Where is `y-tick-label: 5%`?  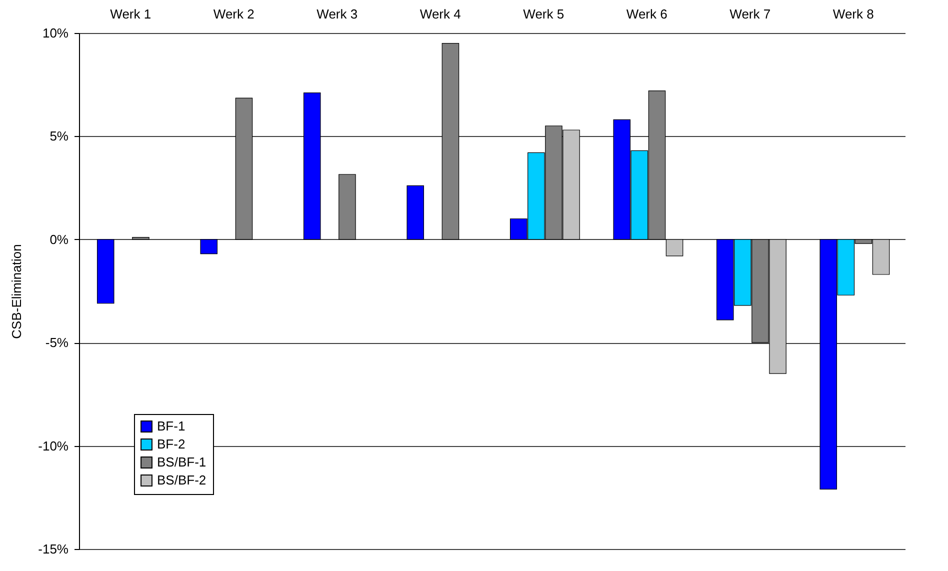
y-tick-label: 5% is located at coordinates (59, 136).